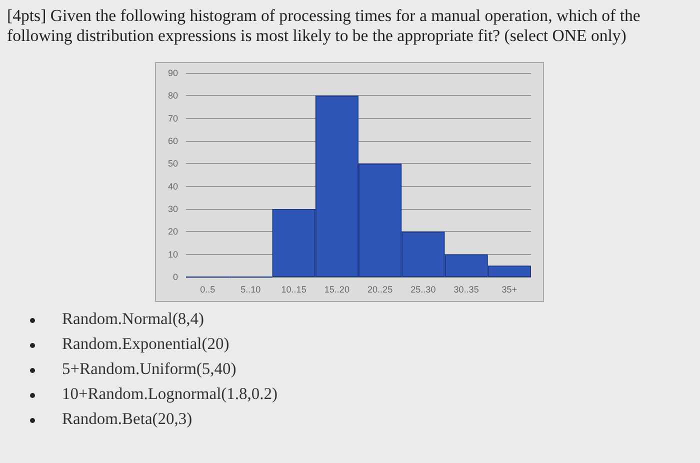 This screenshot has height=463, width=700. What do you see at coordinates (250, 289) in the screenshot?
I see `x-tick-label: 5..10` at bounding box center [250, 289].